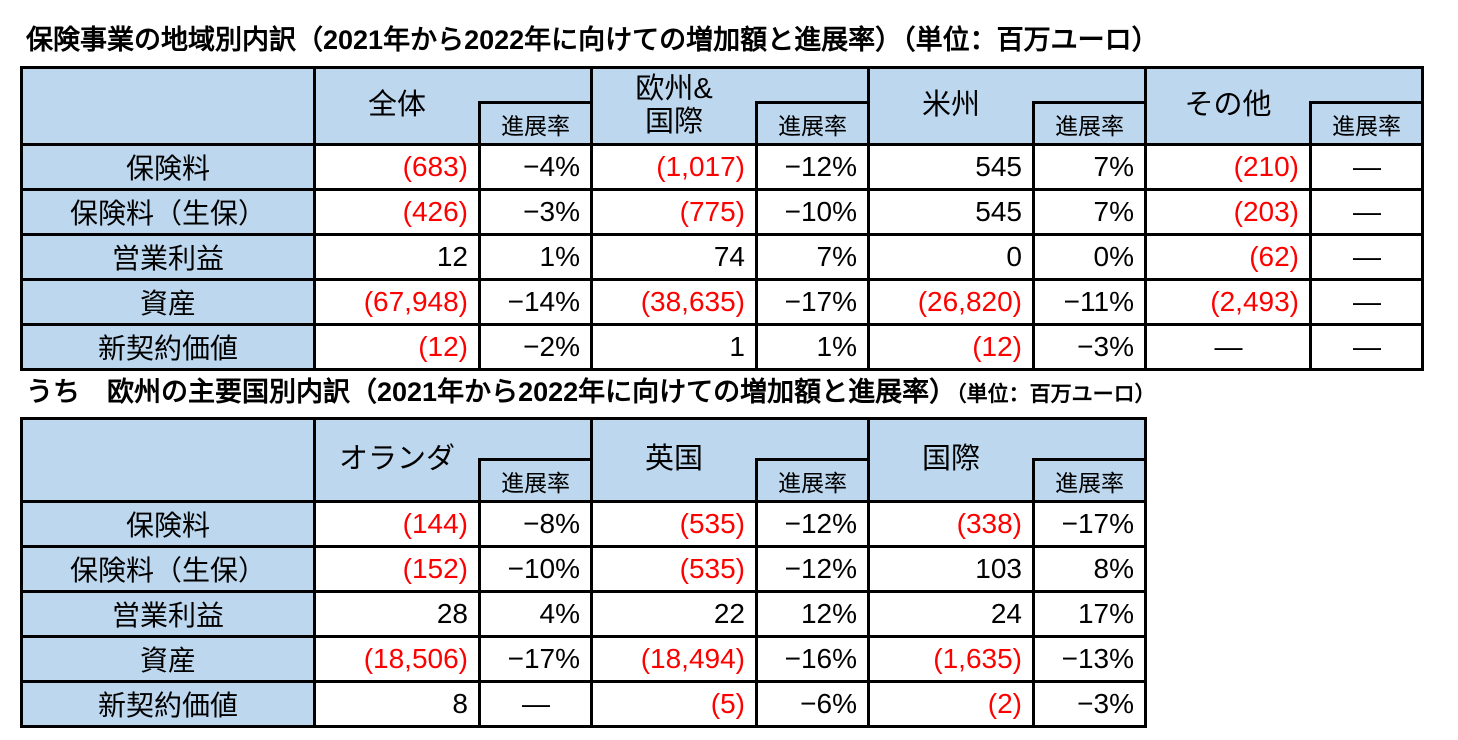 Image resolution: width=1458 pixels, height=740 pixels. Describe the element at coordinates (397, 302) in the screenshot. I see `value-cell: (67,948)` at that location.